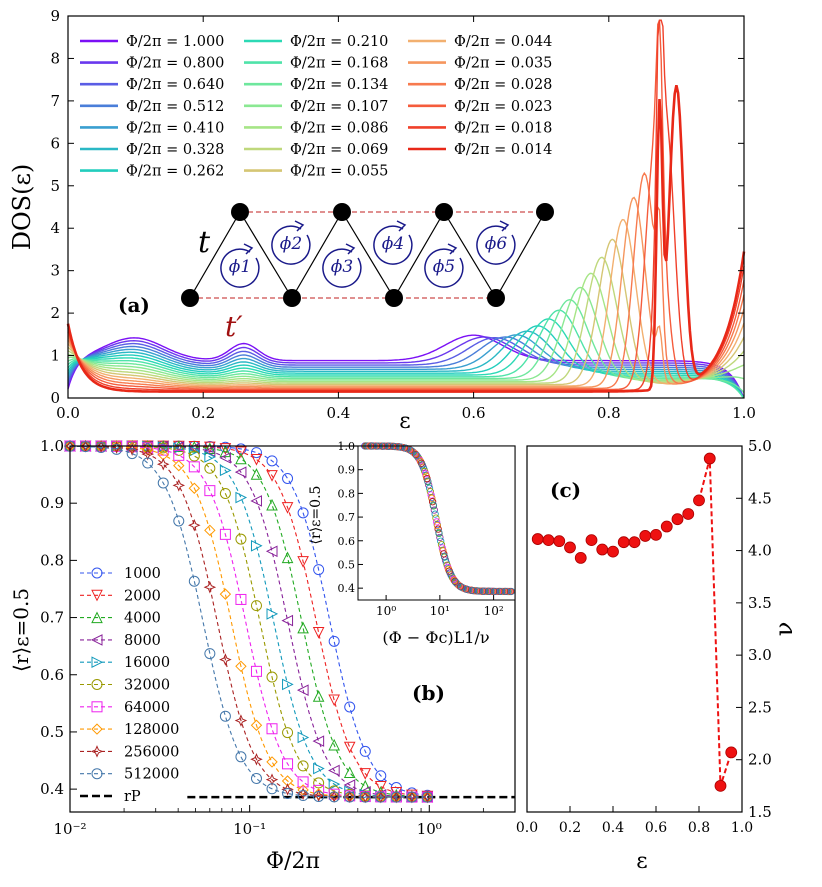 Image resolution: width=822 pixels, height=887 pixels. I want to click on panel-a-ytick-label: 4, so click(55, 228).